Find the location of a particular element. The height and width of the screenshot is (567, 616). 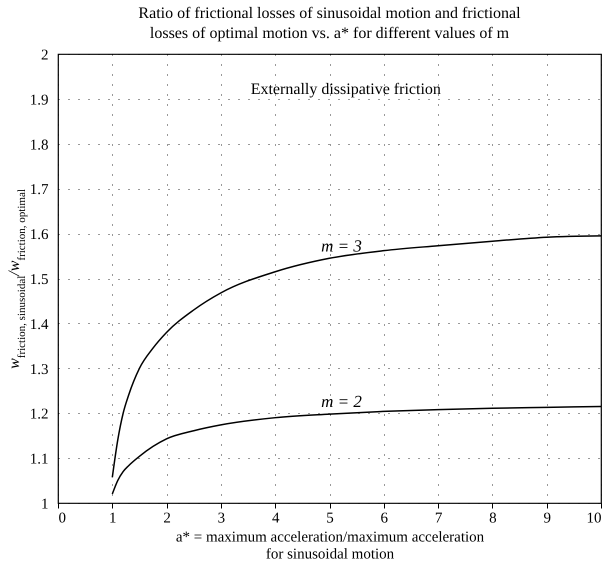

series-label: m = 2 is located at coordinates (341, 402).